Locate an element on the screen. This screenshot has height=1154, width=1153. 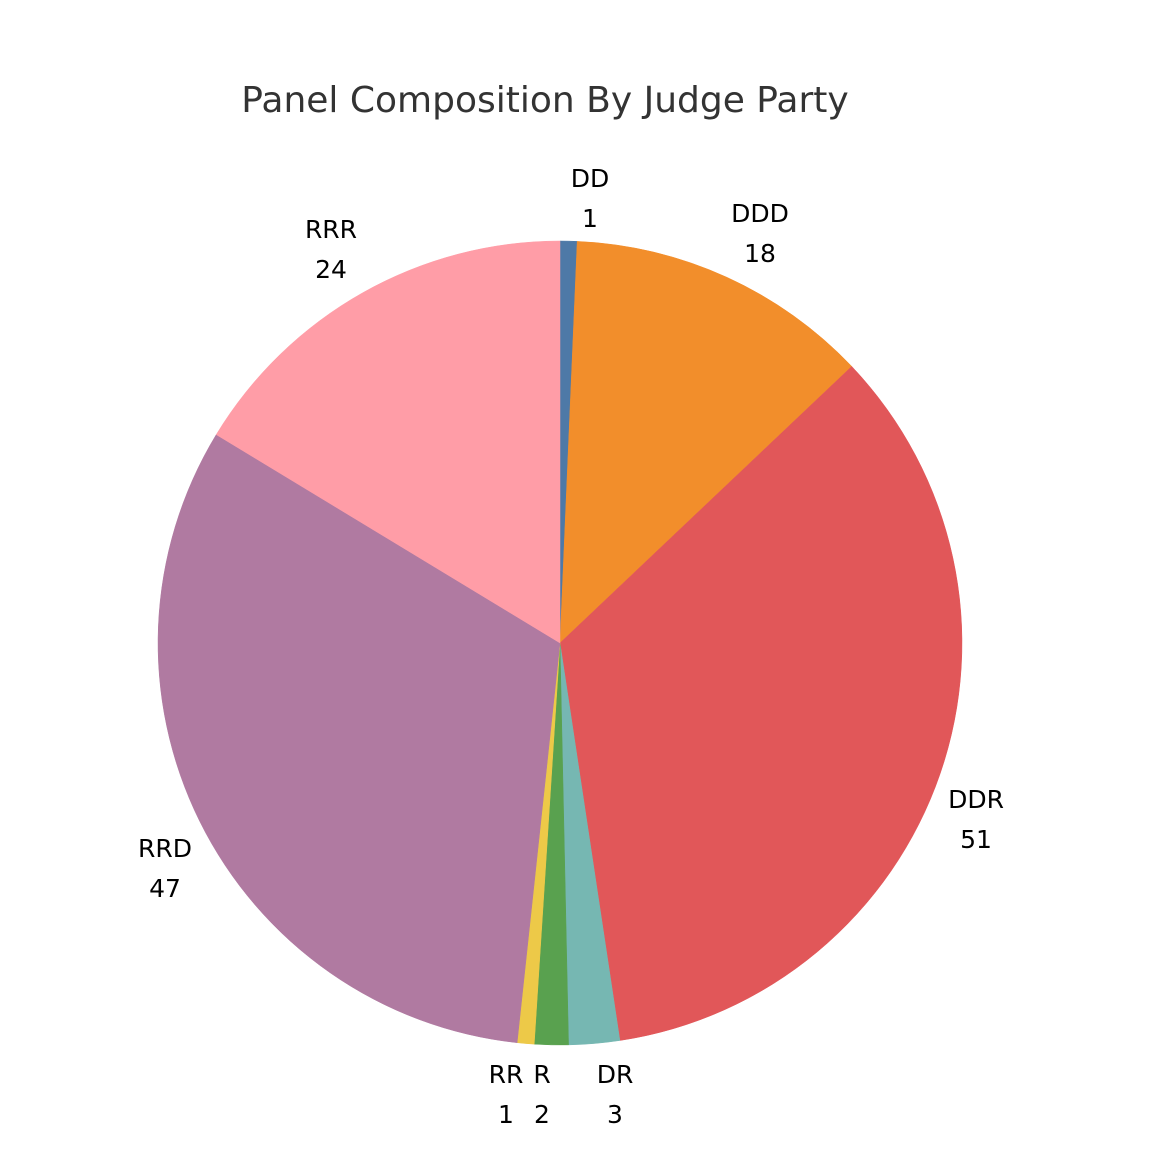
slice-label-name: RRD is located at coordinates (165, 848).